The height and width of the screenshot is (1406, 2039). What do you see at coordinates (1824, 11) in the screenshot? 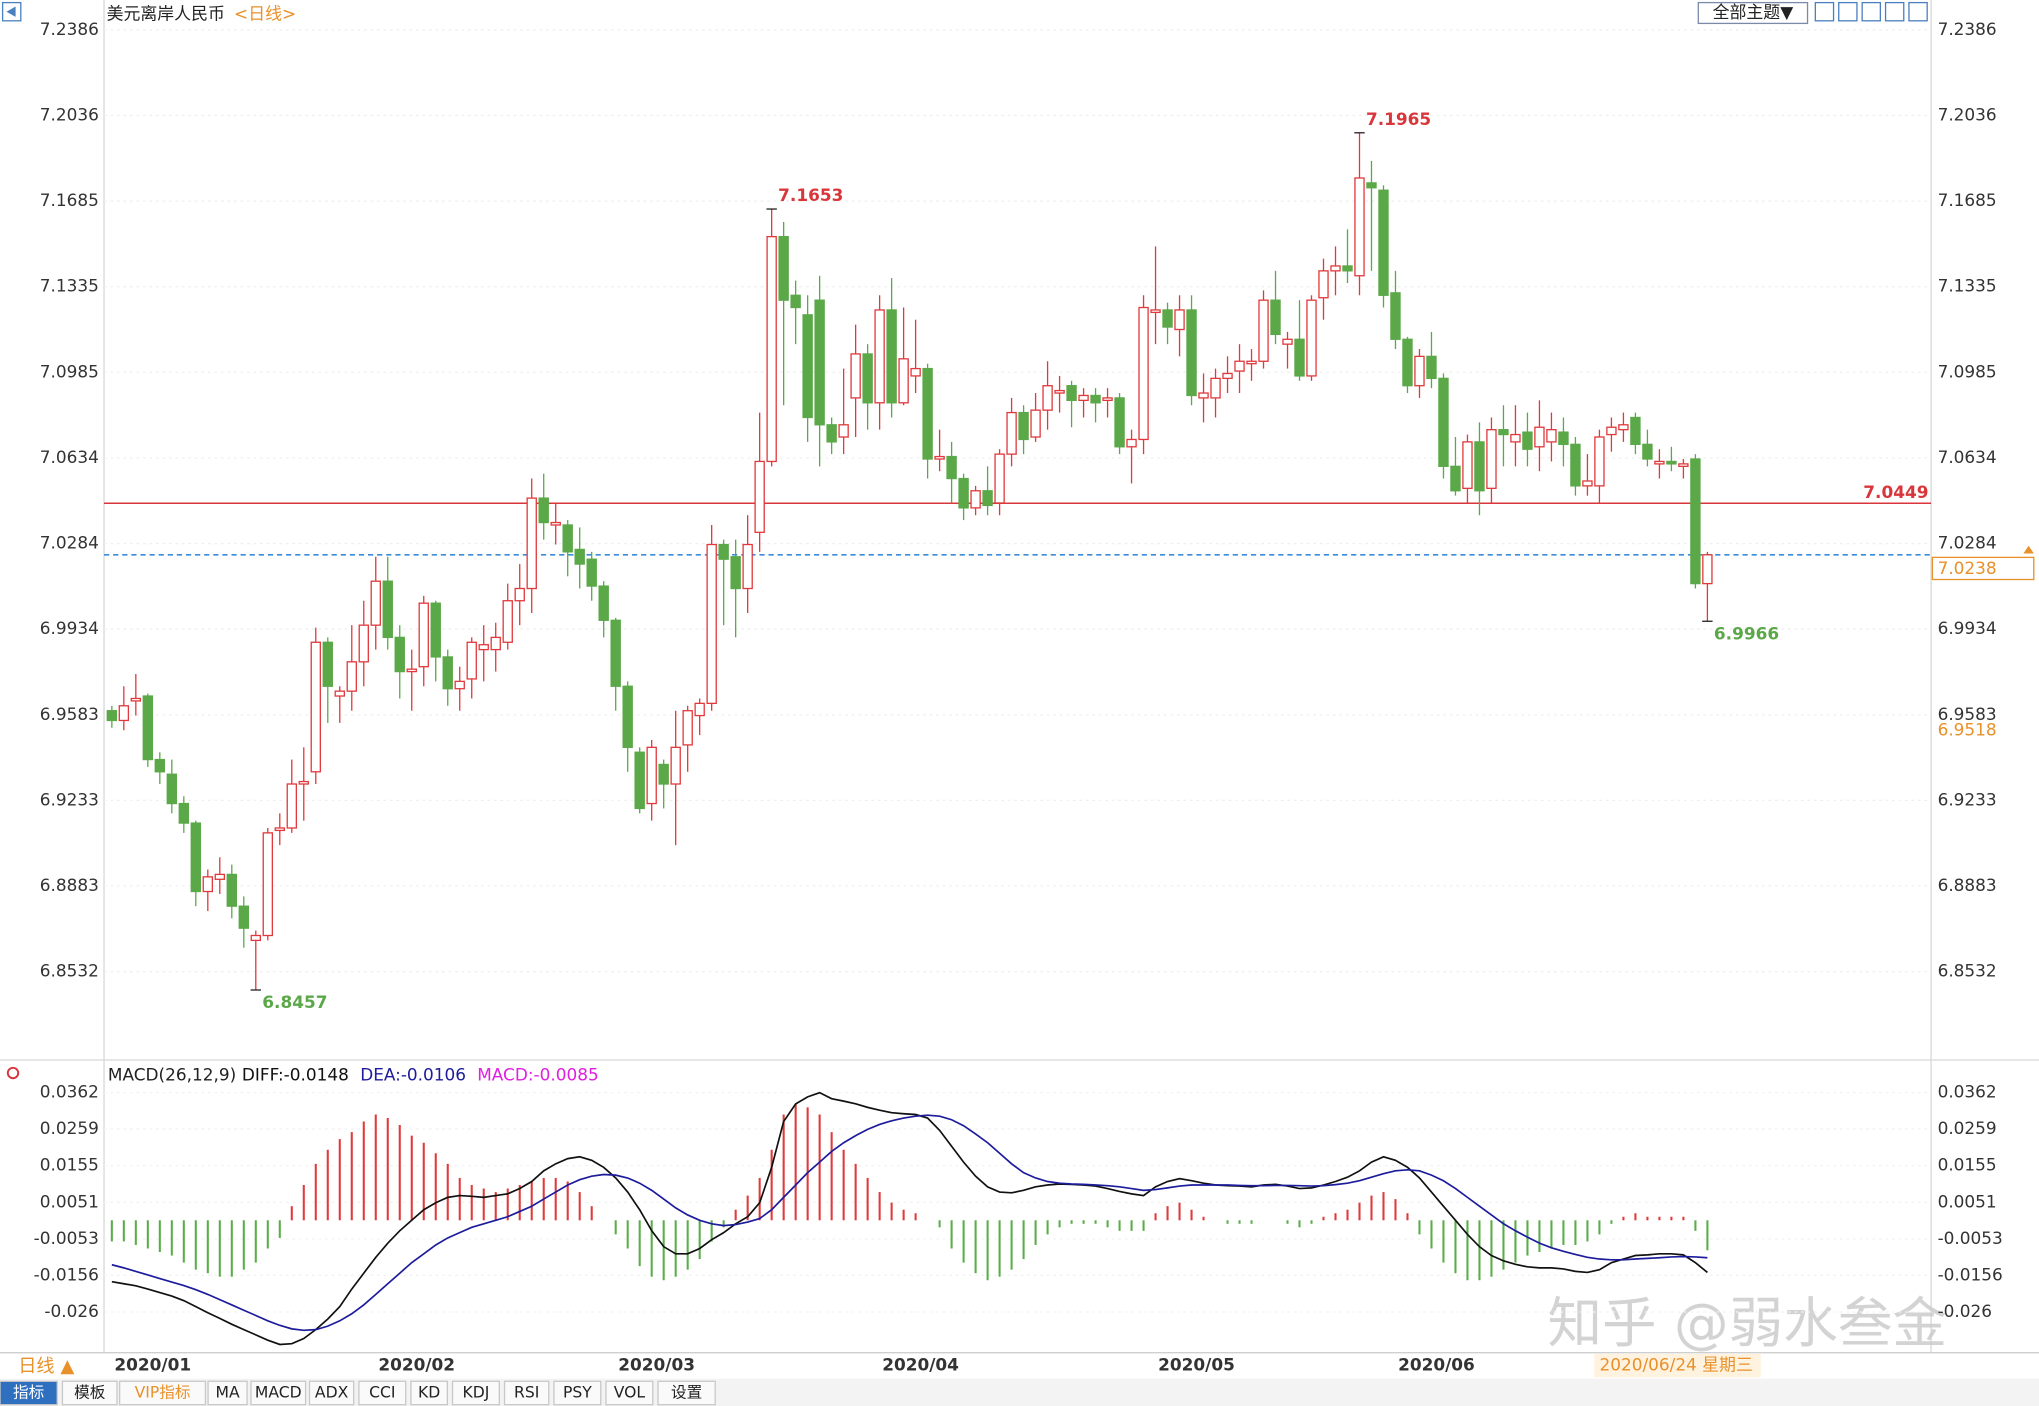
I see `zoom-in-button` at bounding box center [1824, 11].